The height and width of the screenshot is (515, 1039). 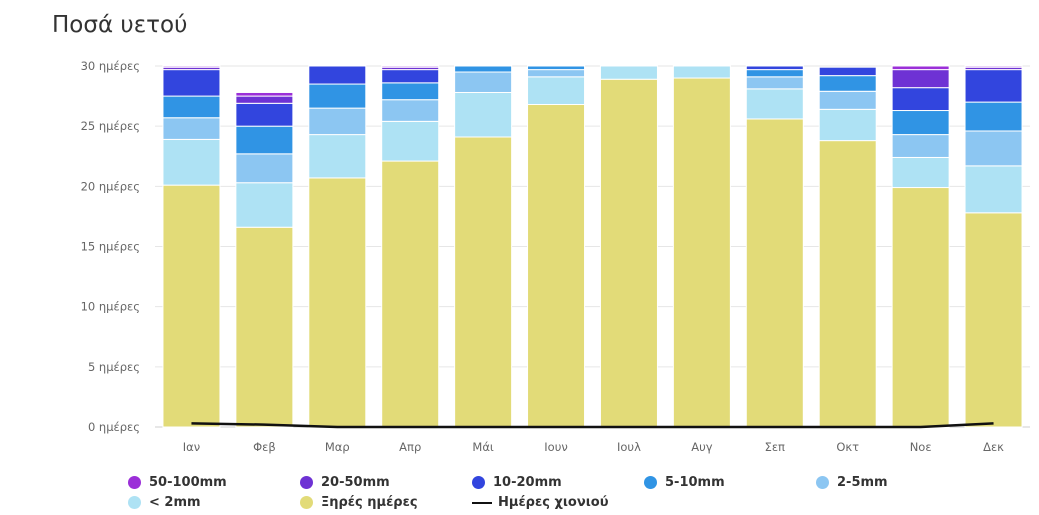 I want to click on legend-item: 10-20mm, so click(x=558, y=482).